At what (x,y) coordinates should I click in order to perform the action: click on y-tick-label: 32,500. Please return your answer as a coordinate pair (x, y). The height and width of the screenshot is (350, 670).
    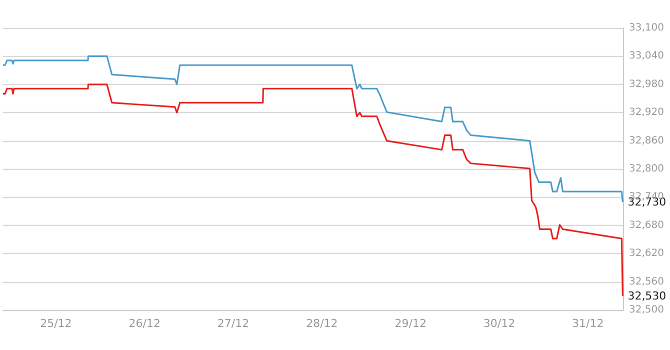
    Looking at the image, I should click on (646, 310).